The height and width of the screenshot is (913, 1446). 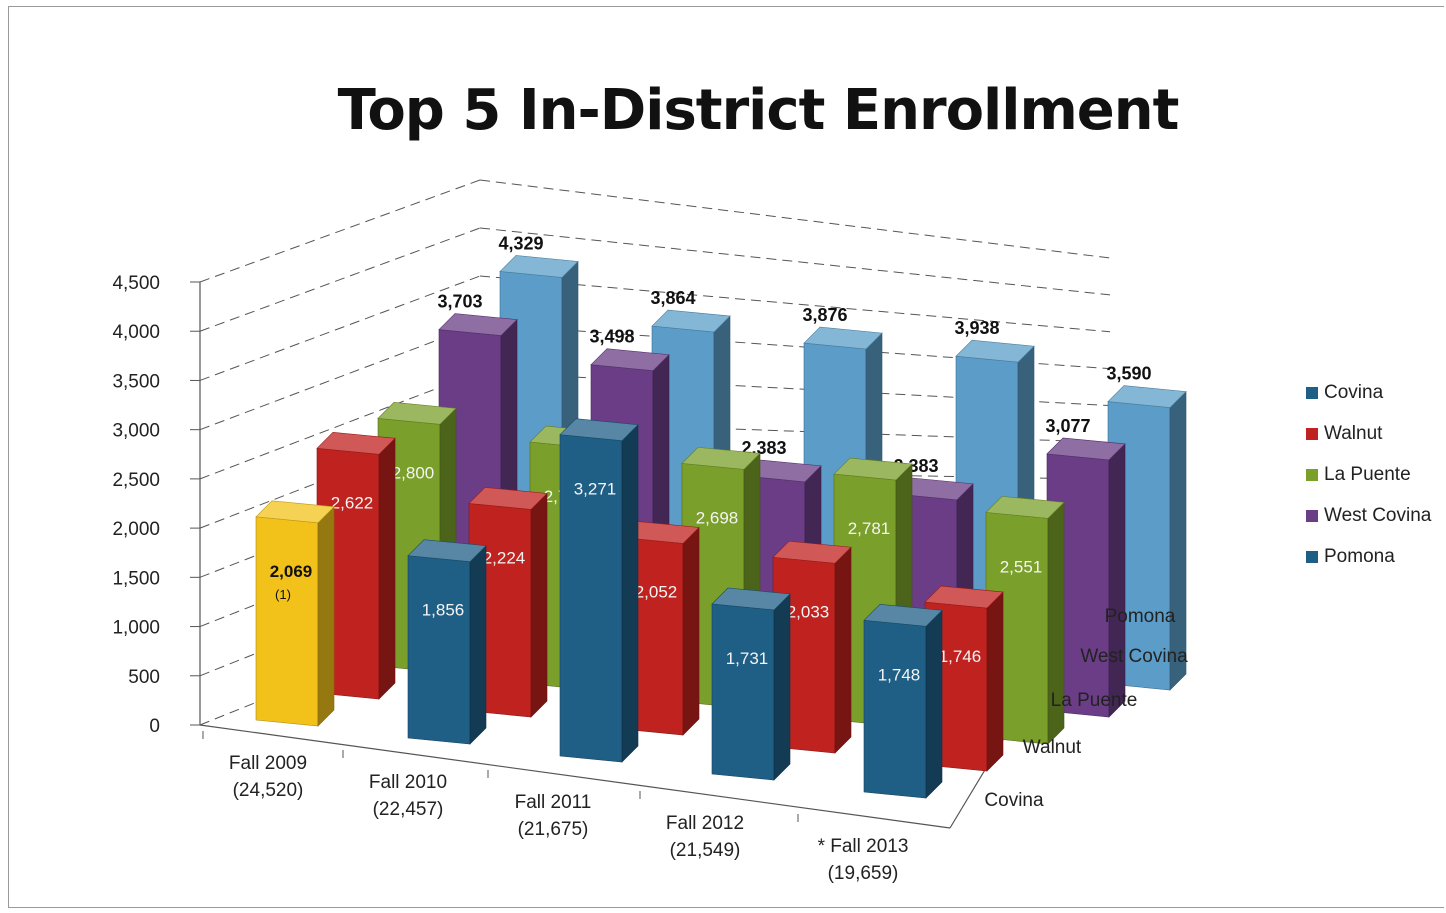 What do you see at coordinates (136, 332) in the screenshot?
I see `y-tick-label: 4,000` at bounding box center [136, 332].